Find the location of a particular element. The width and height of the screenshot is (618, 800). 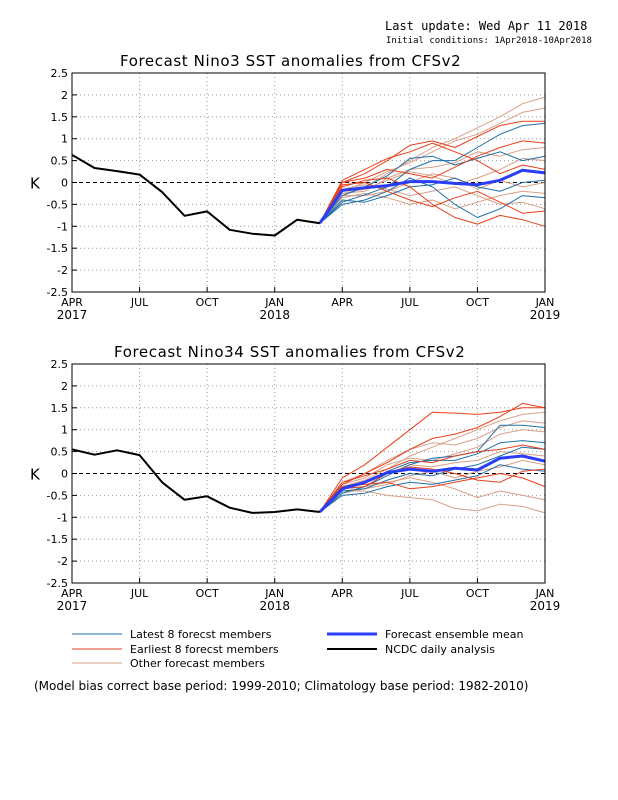

legend-other-label: Other forecast members is located at coordinates (197, 663).